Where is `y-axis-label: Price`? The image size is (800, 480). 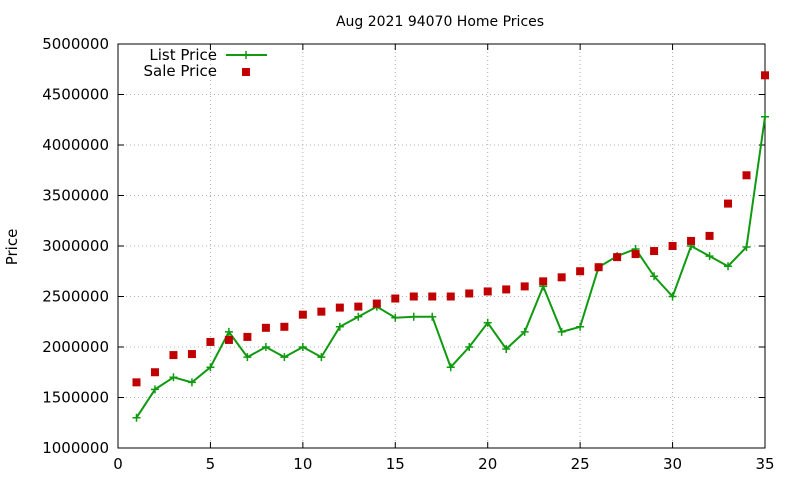
y-axis-label: Price is located at coordinates (12, 247).